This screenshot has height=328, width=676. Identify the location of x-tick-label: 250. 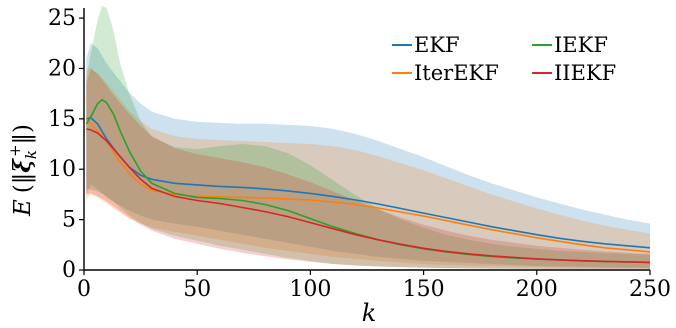
(650, 289).